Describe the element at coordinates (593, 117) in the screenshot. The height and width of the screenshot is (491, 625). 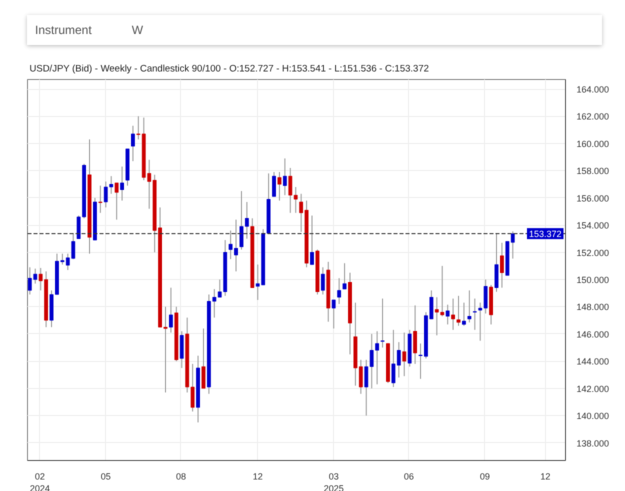
I see `y-tick-label: 162.000` at that location.